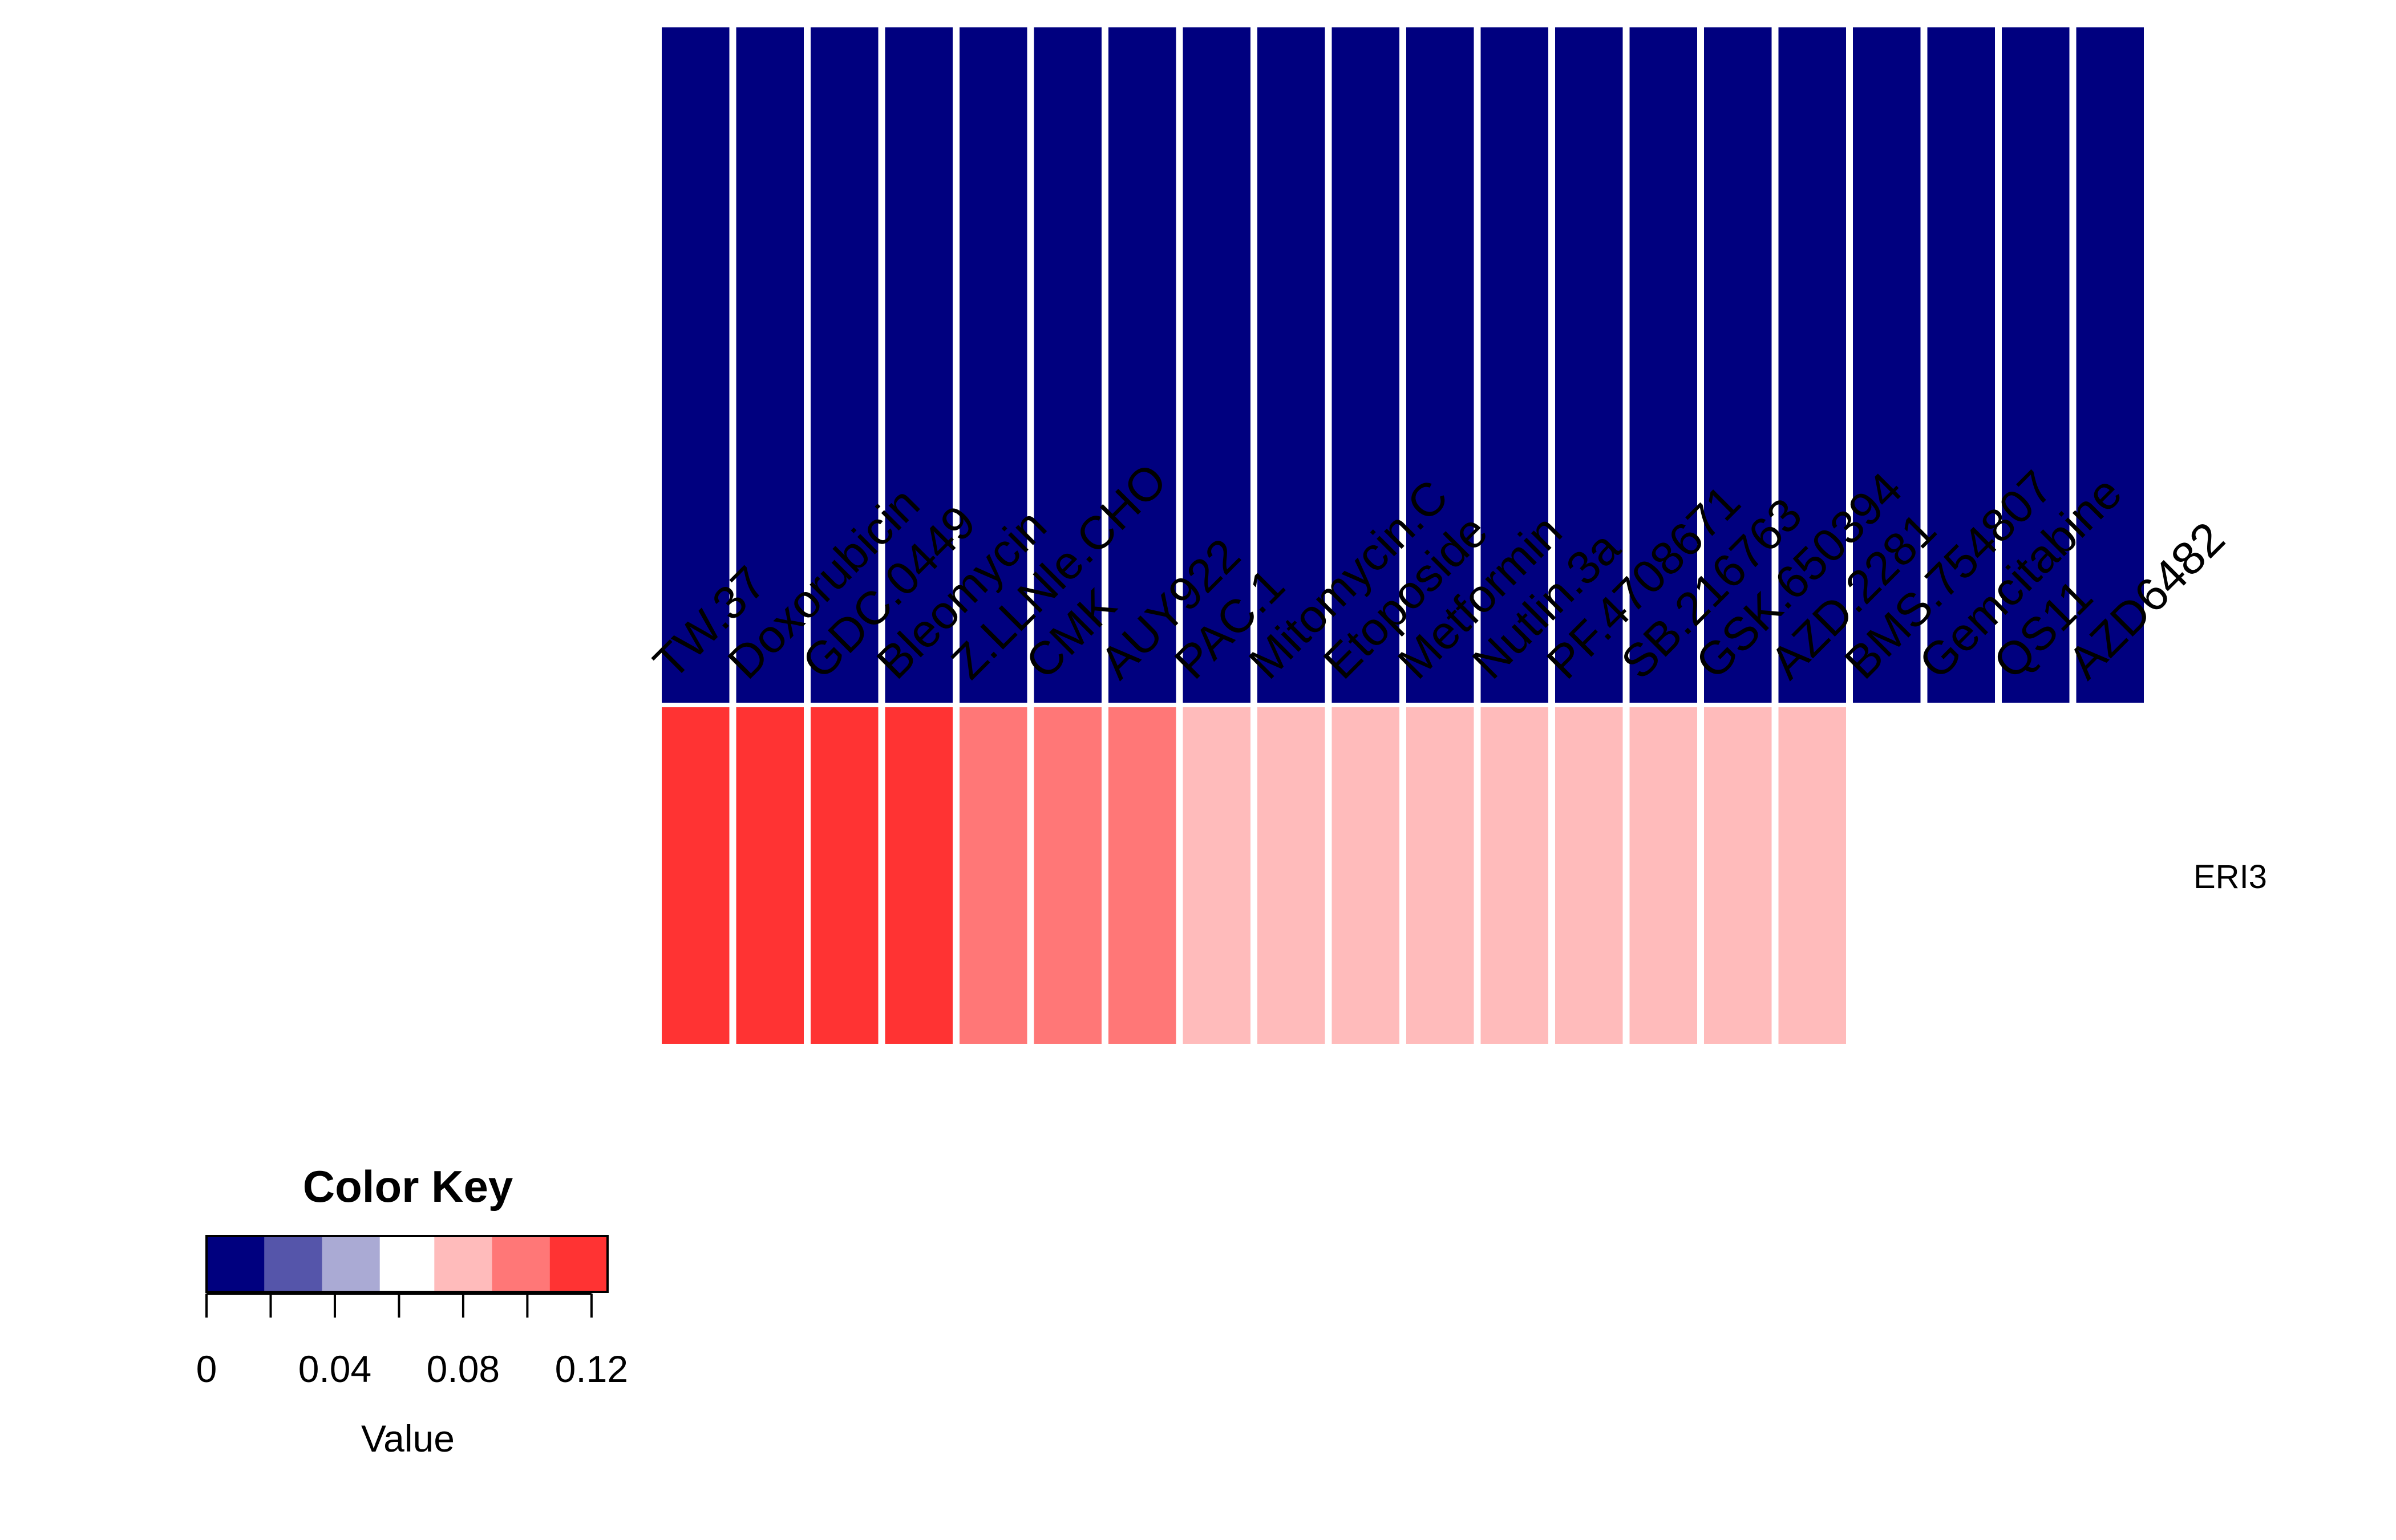  What do you see at coordinates (412, 1341) in the screenshot?
I see `color-key-axis: 0 0.04 0.08 0.12` at bounding box center [412, 1341].